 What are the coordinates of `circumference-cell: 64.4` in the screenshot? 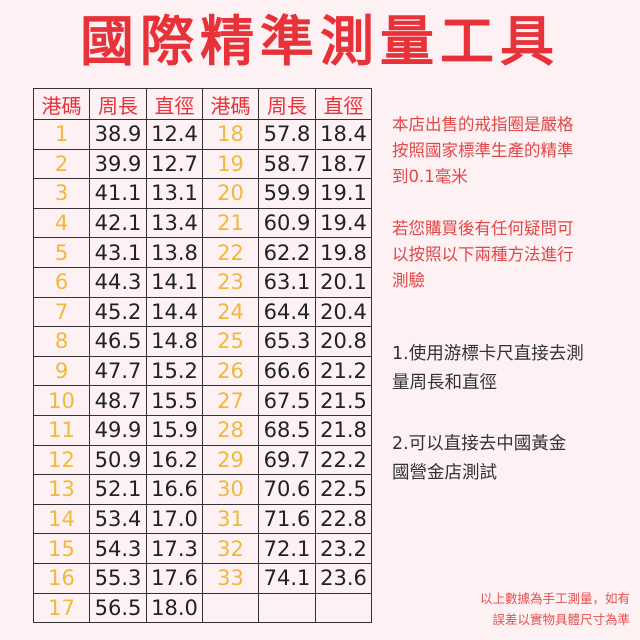 It's located at (287, 312).